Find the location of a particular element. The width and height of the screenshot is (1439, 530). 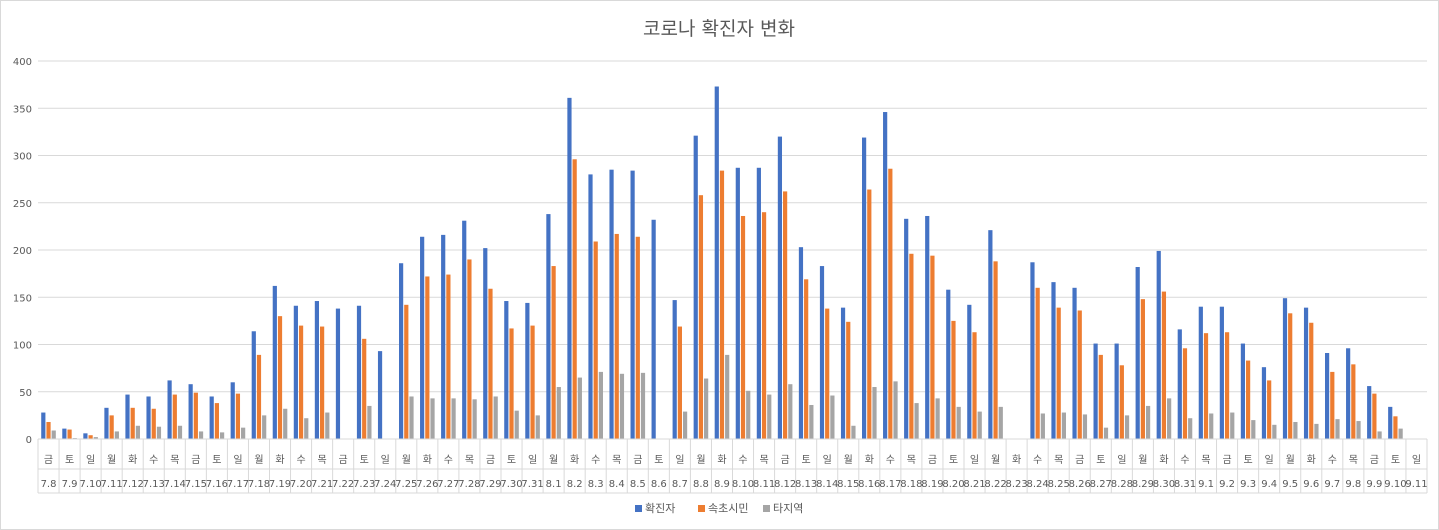

x-date-label: 8.11 is located at coordinates (764, 484).